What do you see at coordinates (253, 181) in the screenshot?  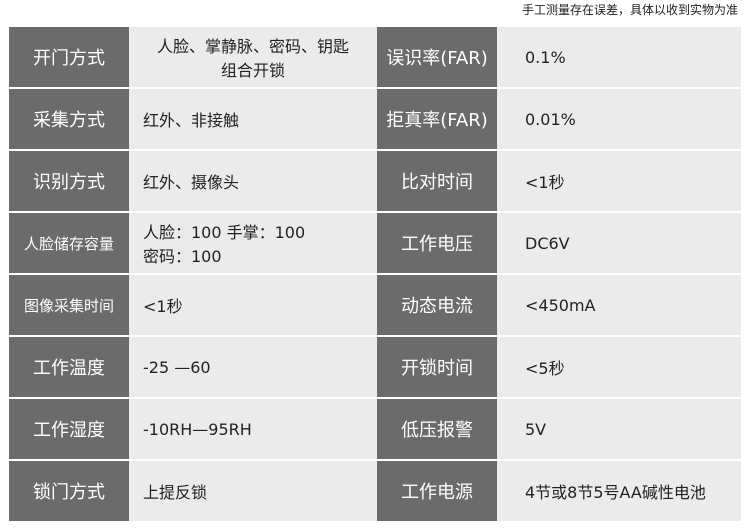 I see `spec-value: 红外、摄像头` at bounding box center [253, 181].